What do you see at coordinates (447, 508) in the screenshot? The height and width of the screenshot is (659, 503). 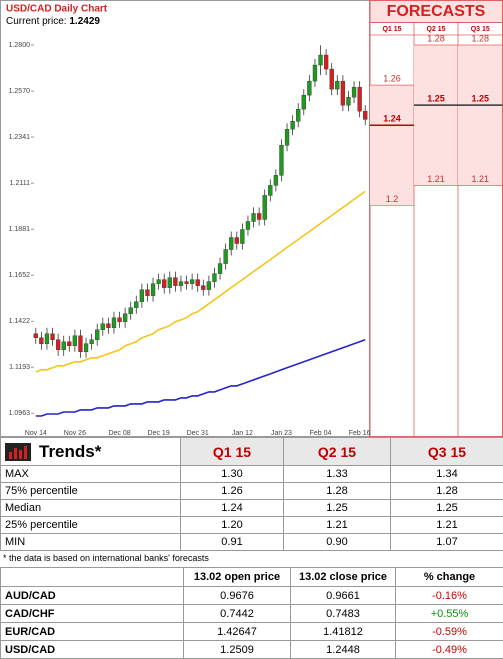 I see `cell-value: 1.25` at bounding box center [447, 508].